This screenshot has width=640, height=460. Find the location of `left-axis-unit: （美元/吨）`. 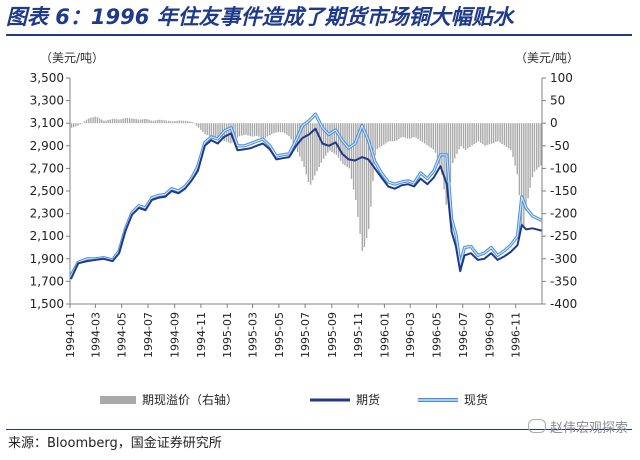

left-axis-unit: （美元/吨） is located at coordinates (72, 58).